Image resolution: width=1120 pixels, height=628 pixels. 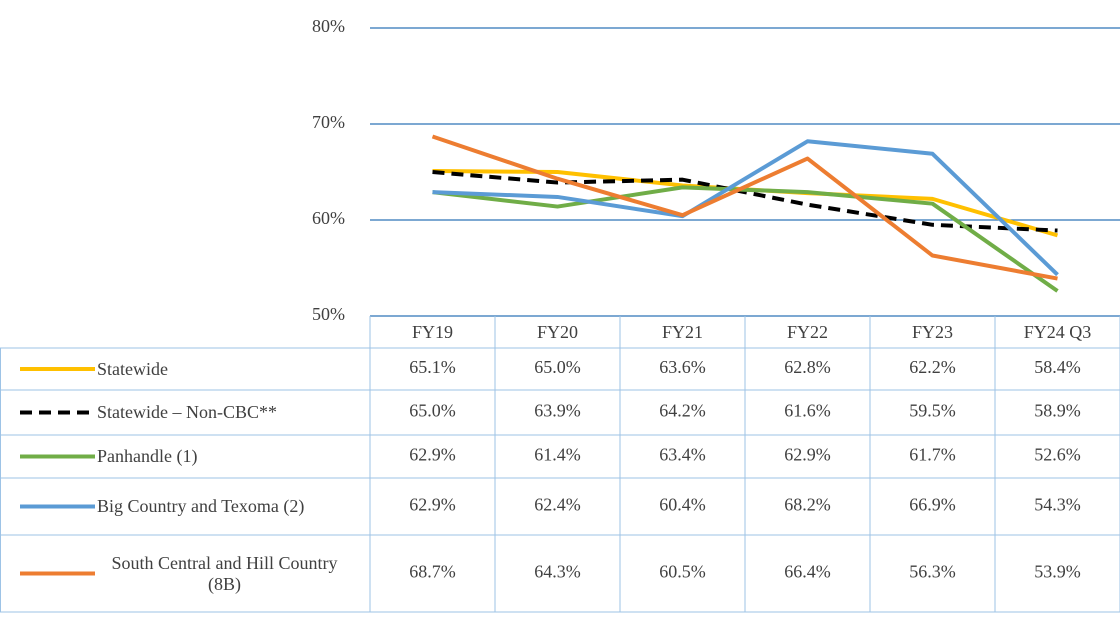 I want to click on legend-label-box: South Central and Hill Country (8B), so click(x=232, y=573).